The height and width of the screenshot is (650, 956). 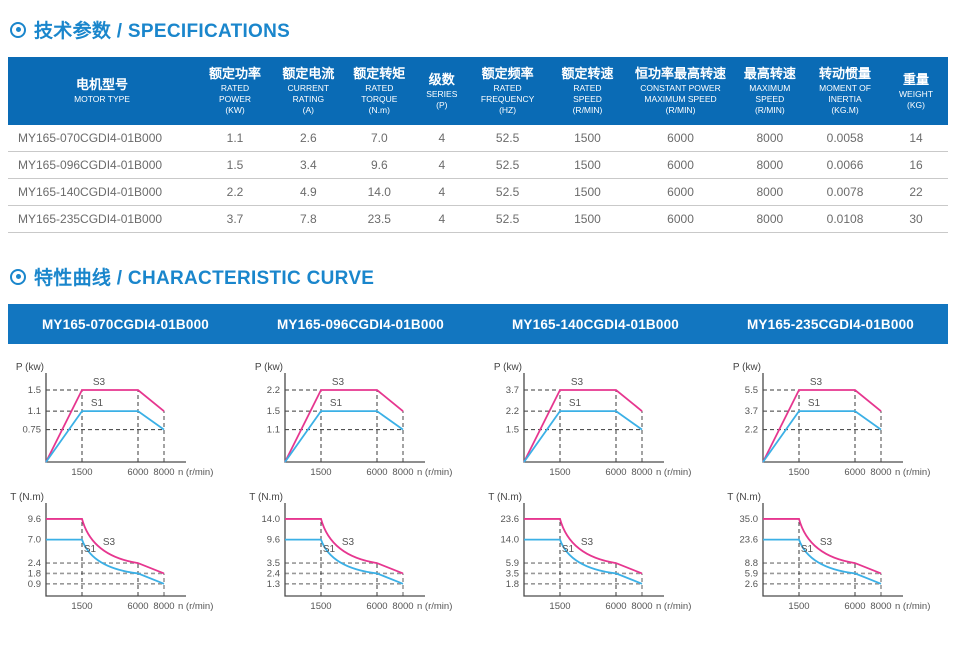 What do you see at coordinates (32, 430) in the screenshot?
I see `y-tick-label: 0.75` at bounding box center [32, 430].